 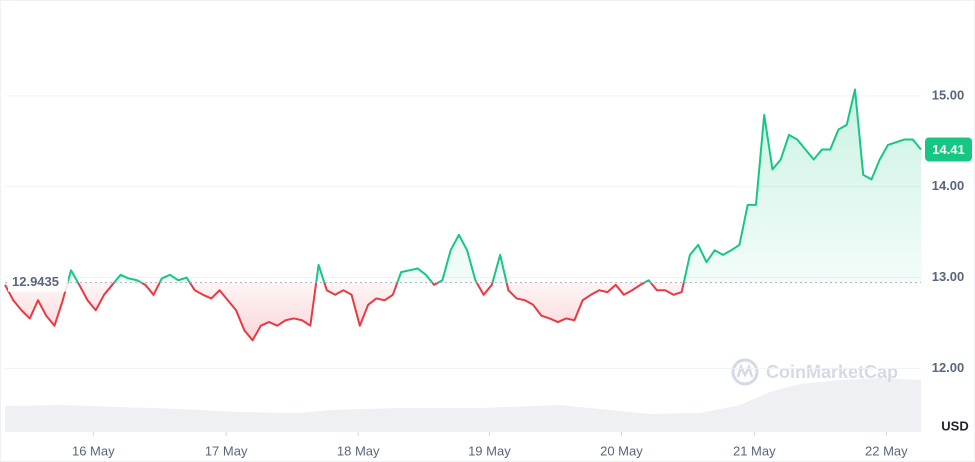 I want to click on y-tick-label: 12.00, so click(x=948, y=367).